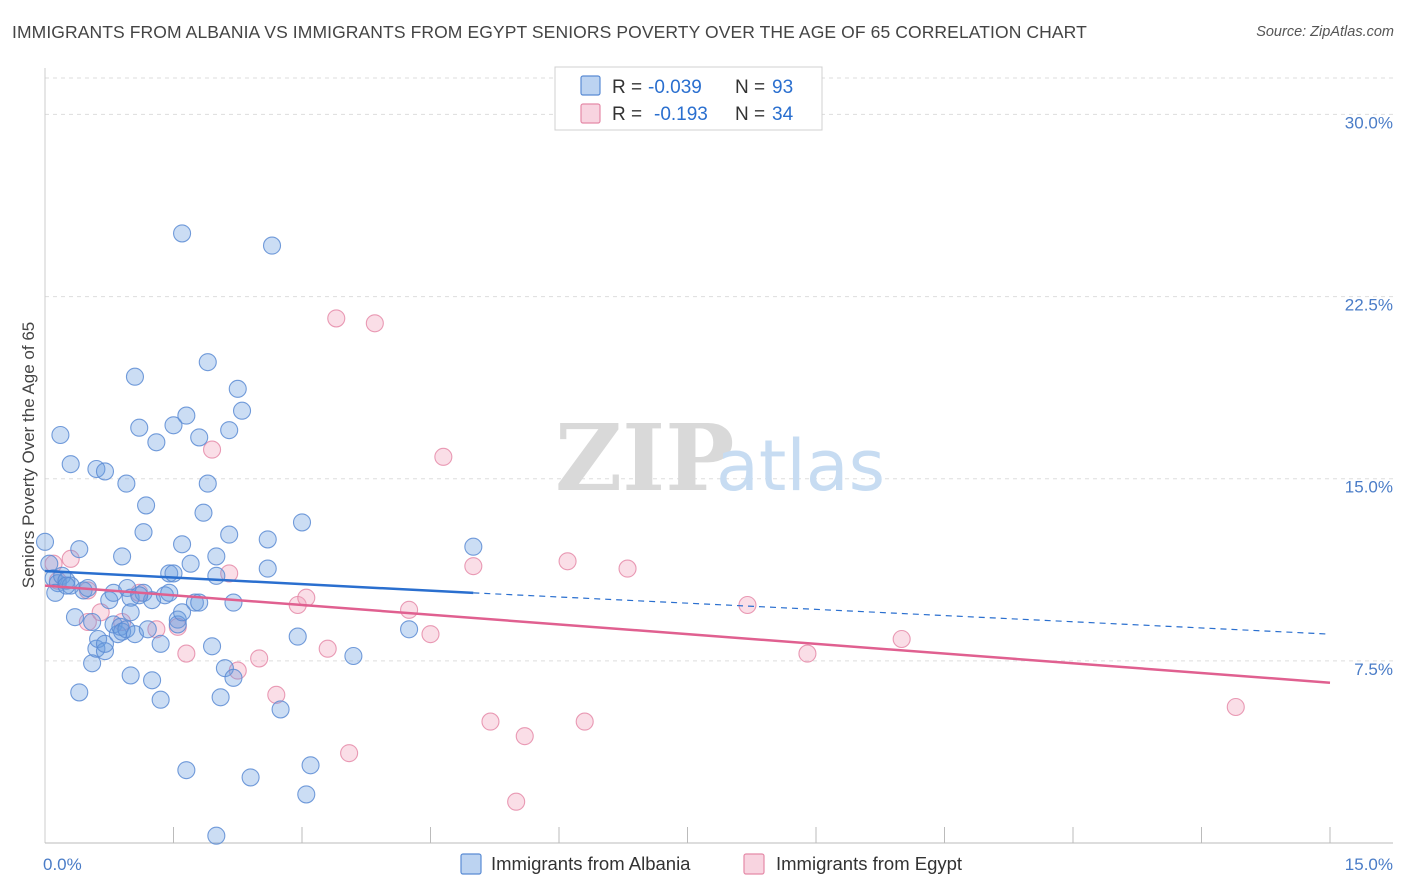  What do you see at coordinates (718, 864) in the screenshot?
I see `x-tick-labels: 0.0% 15.0%` at bounding box center [718, 864].